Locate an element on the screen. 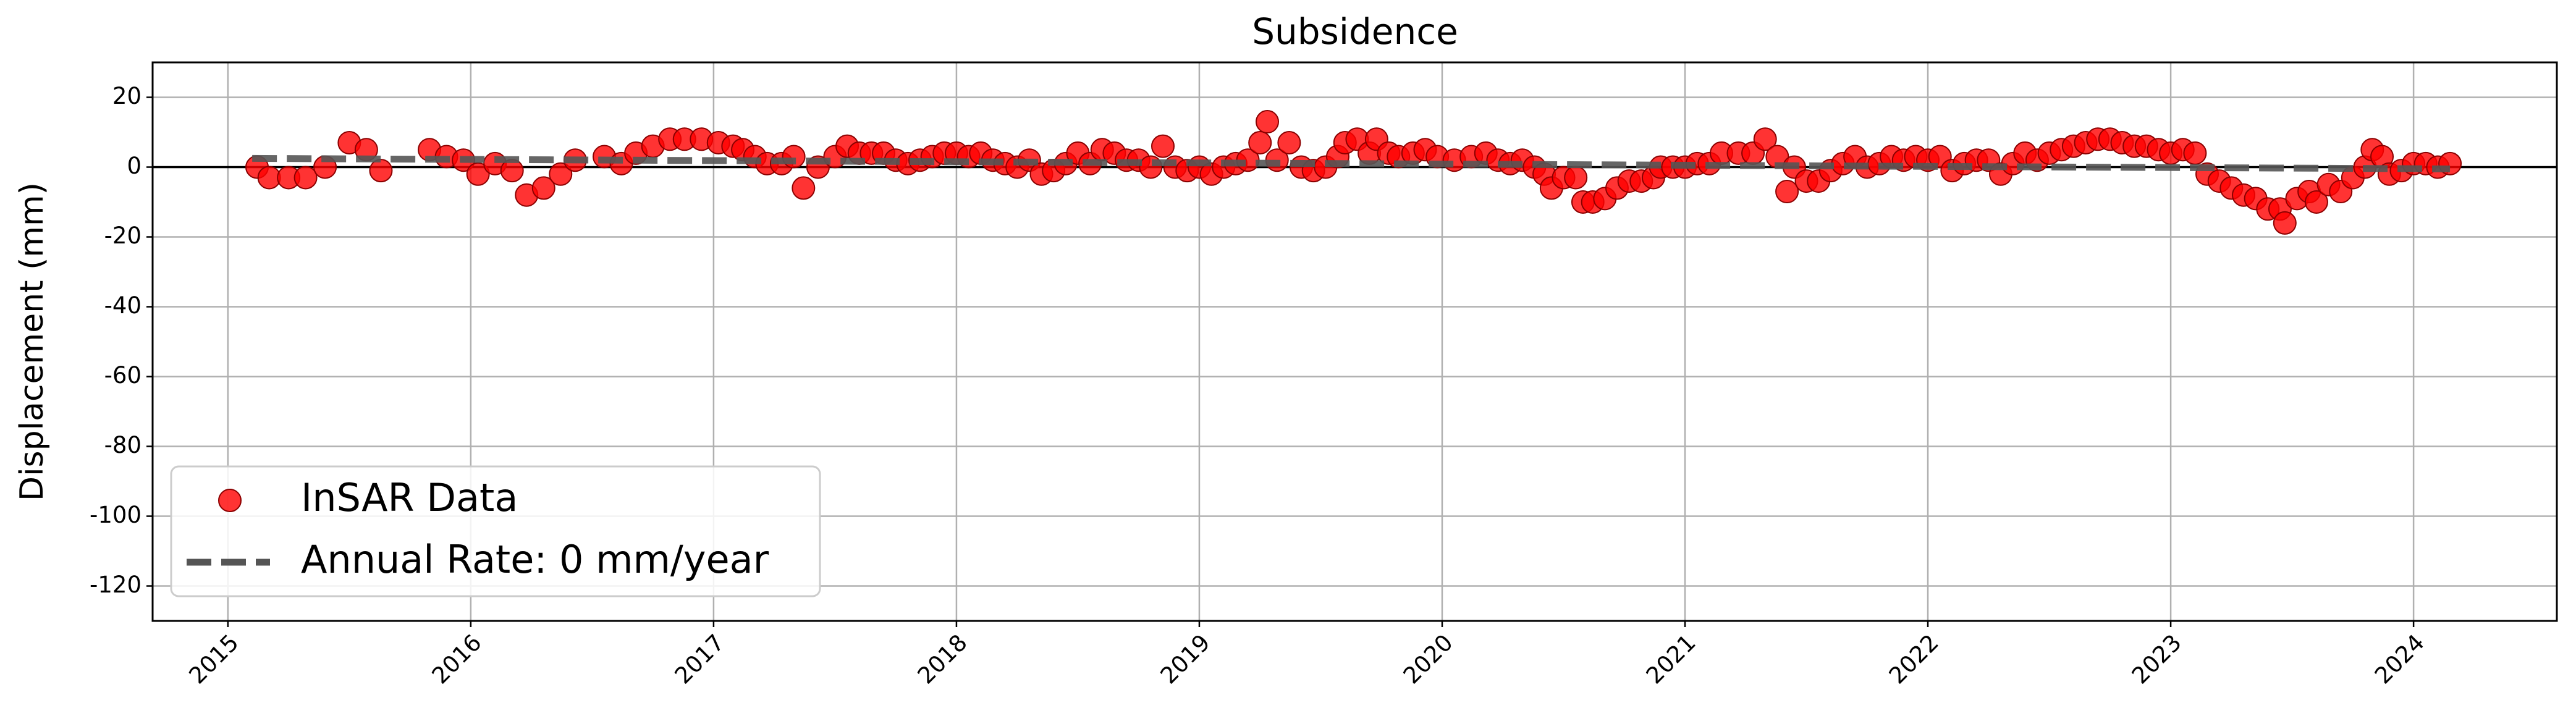  legend-marker is located at coordinates (230, 501).